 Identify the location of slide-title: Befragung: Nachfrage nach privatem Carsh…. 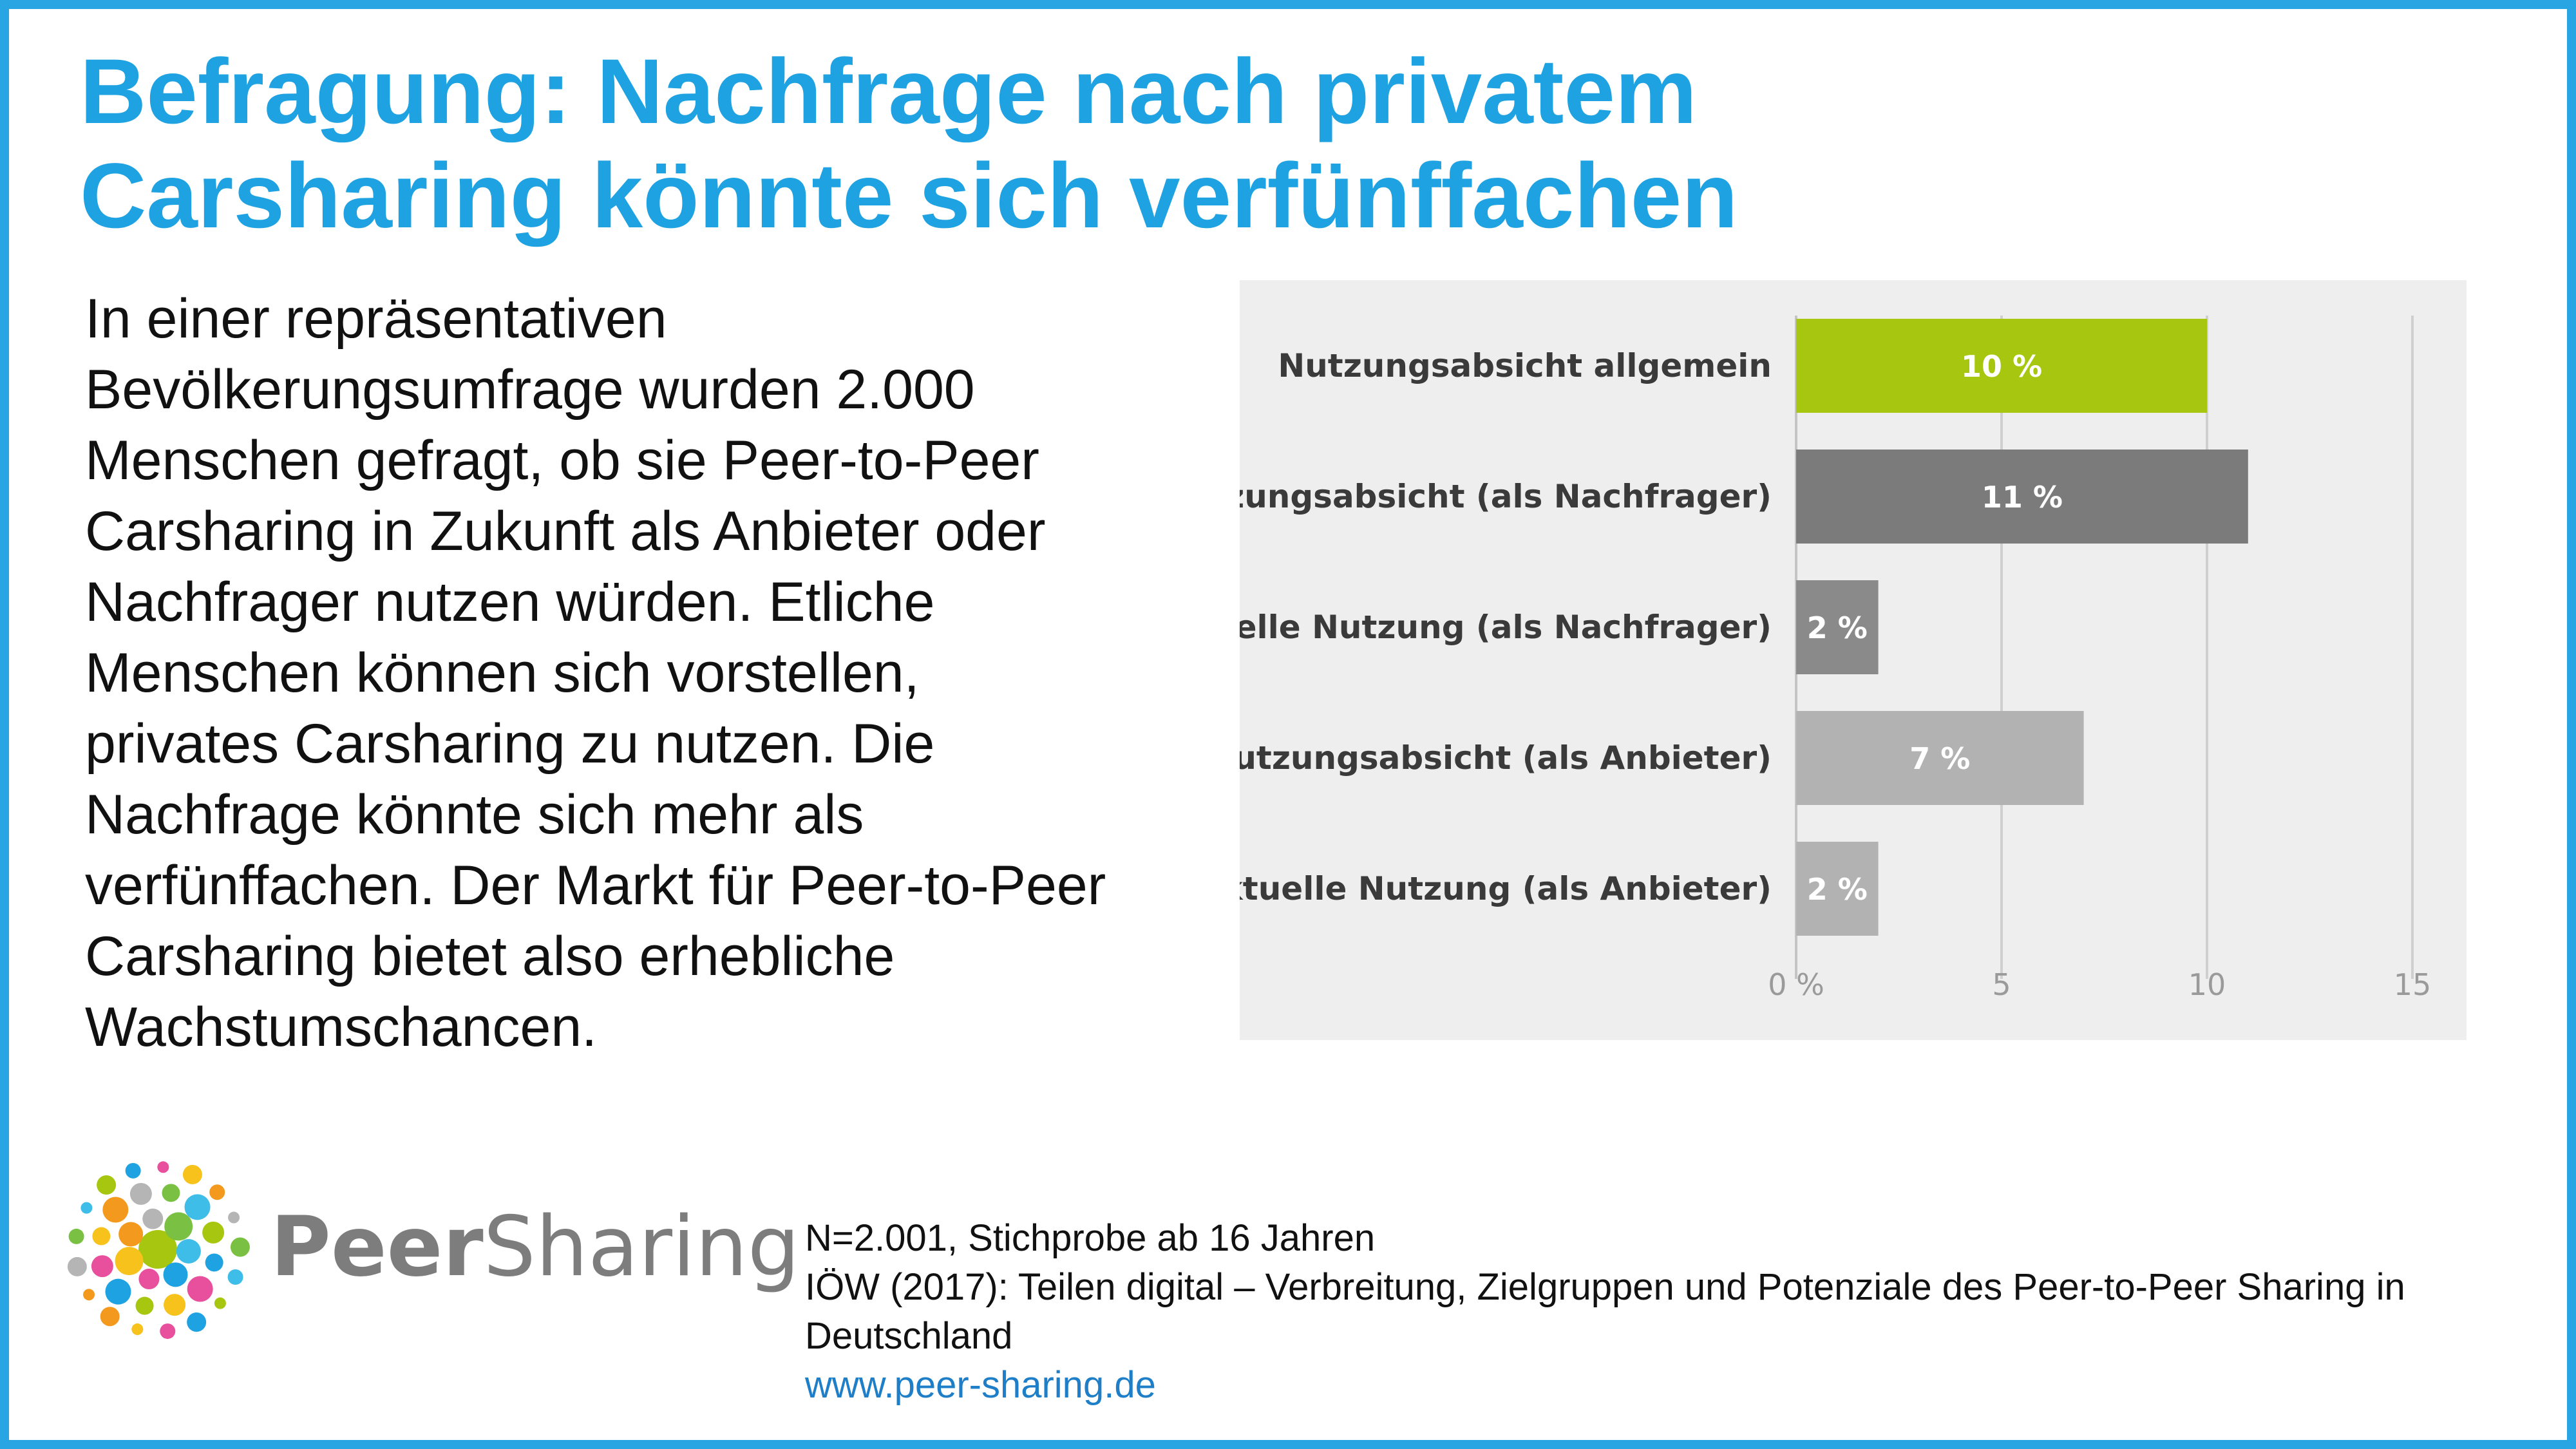
(1239, 144).